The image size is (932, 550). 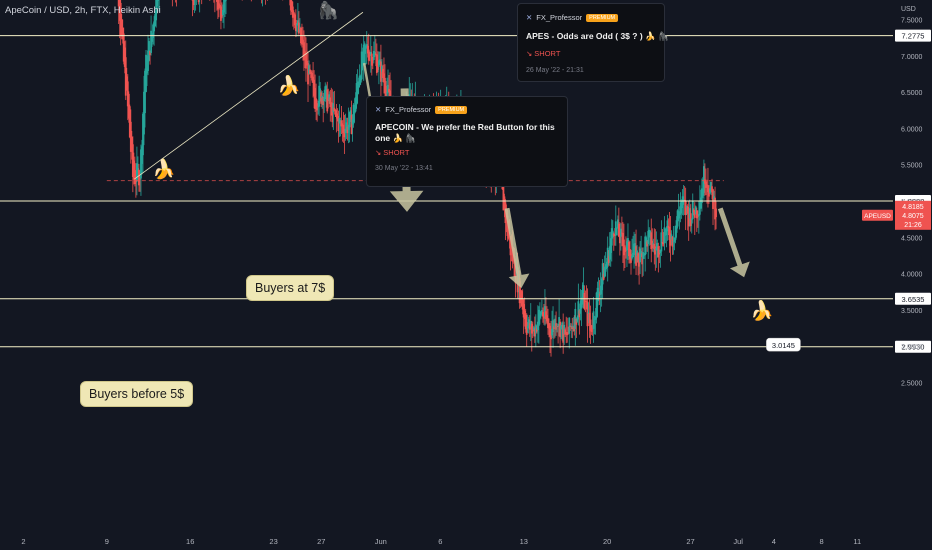 What do you see at coordinates (690, 541) in the screenshot?
I see `x-tick-label: 27` at bounding box center [690, 541].